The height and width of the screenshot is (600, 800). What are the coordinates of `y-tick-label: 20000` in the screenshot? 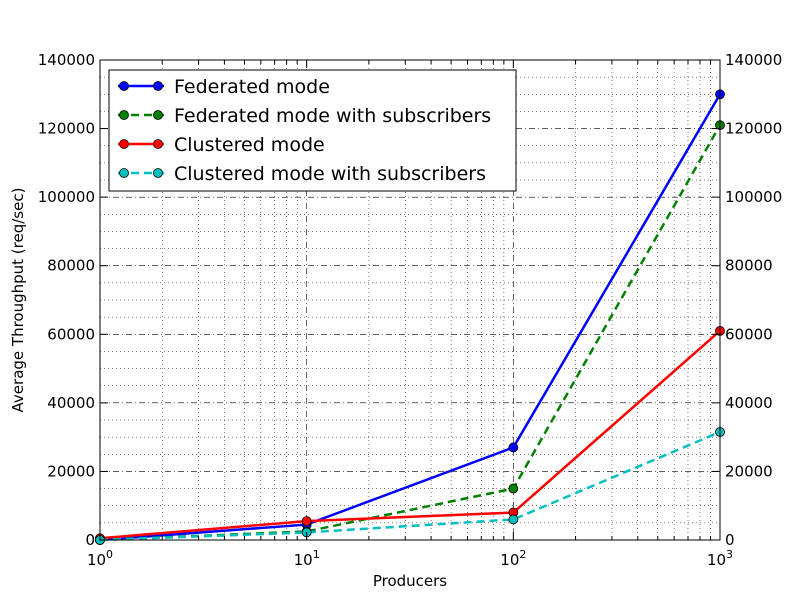 It's located at (71, 471).